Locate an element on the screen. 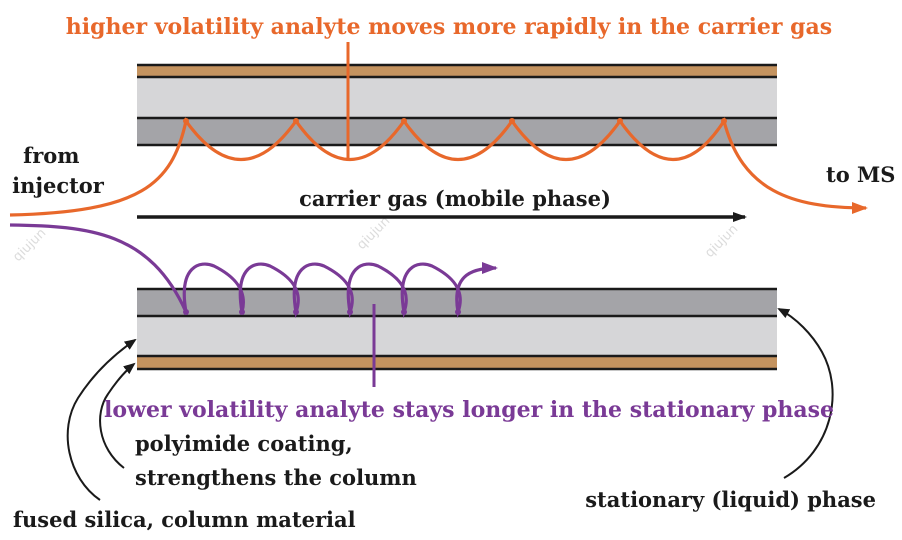 The height and width of the screenshot is (540, 902). top-column-wall is located at coordinates (457, 105).